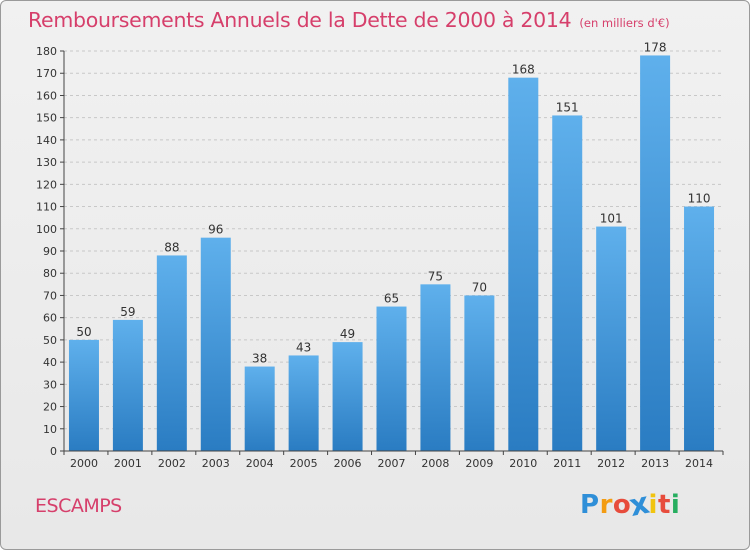 The width and height of the screenshot is (750, 550). What do you see at coordinates (50, 295) in the screenshot?
I see `y-tick-label: 70` at bounding box center [50, 295].